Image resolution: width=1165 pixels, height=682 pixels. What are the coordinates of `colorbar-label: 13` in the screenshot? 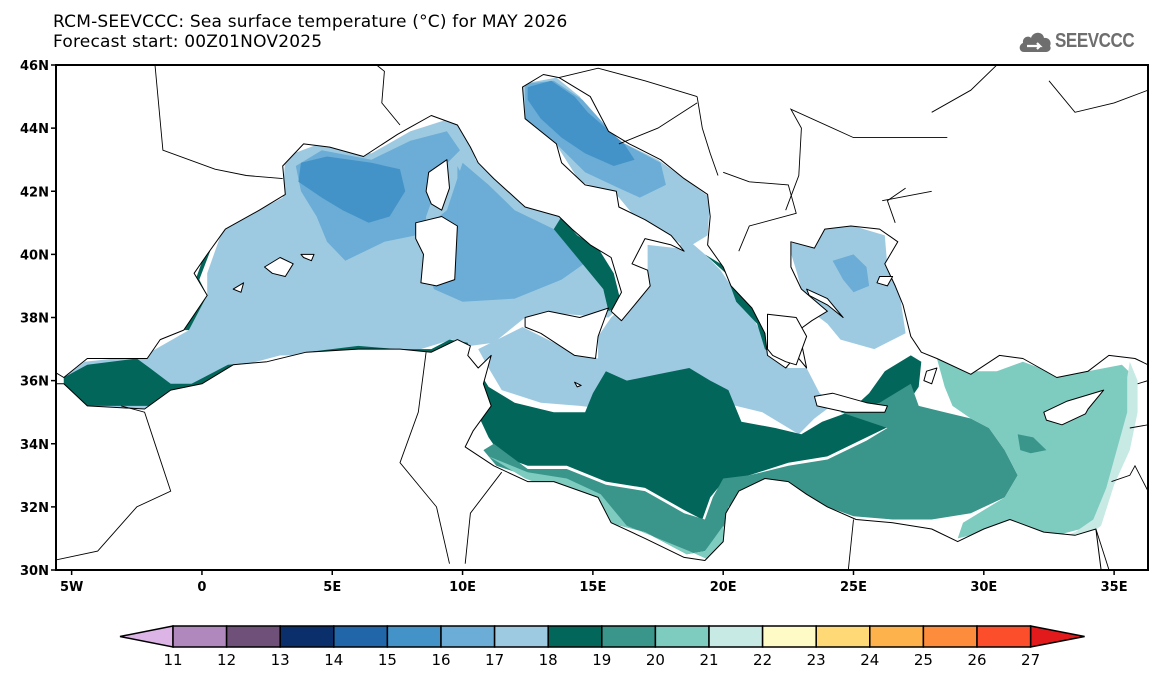 It's located at (280, 660).